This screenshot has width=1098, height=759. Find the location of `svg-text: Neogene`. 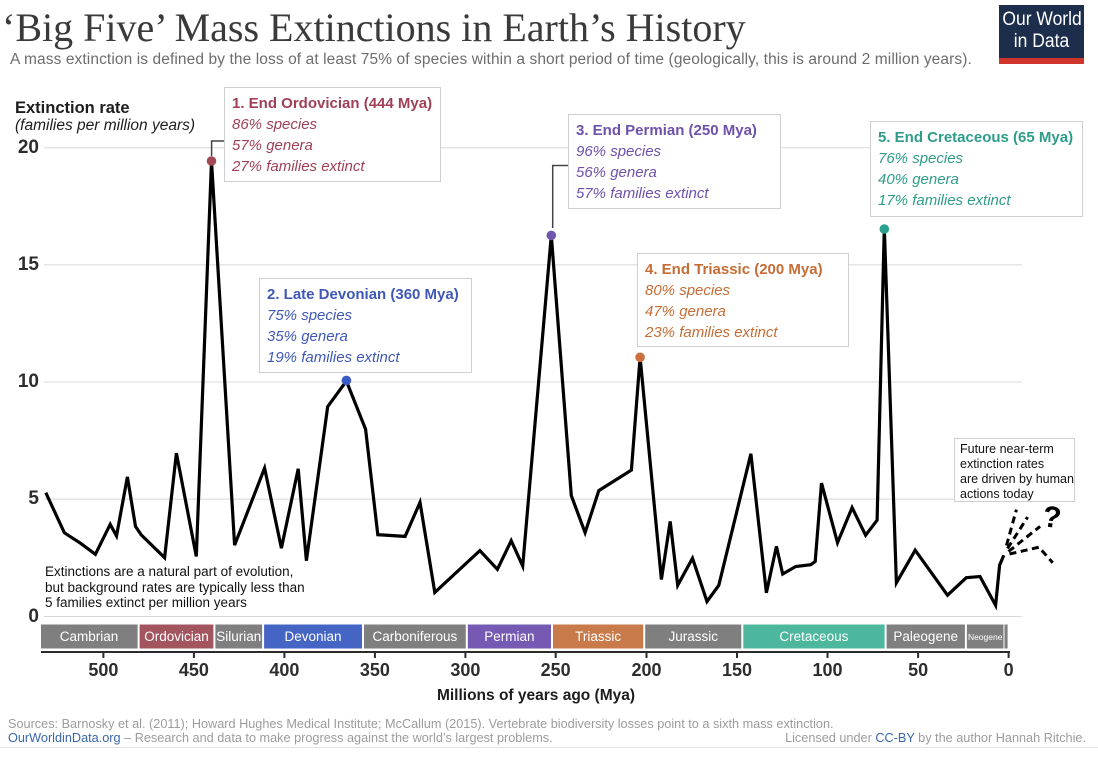

svg-text: Neogene is located at coordinates (985, 637).